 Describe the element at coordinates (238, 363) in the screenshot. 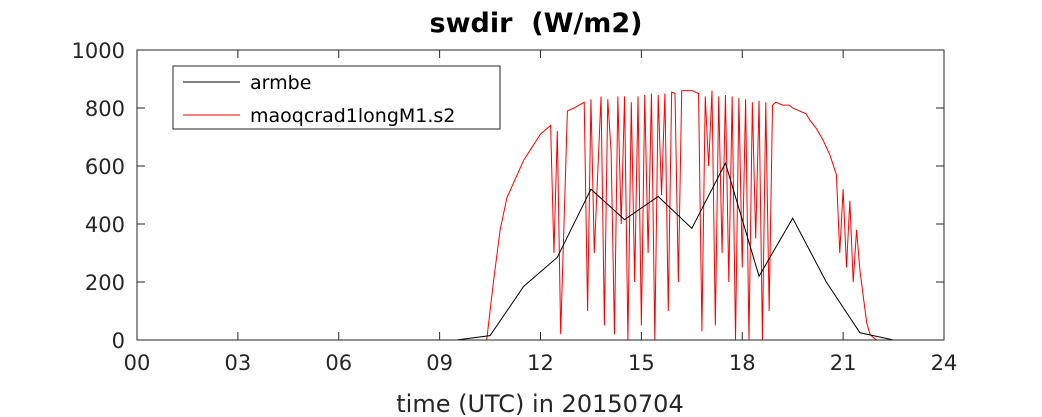

I see `x-tick-label: 03` at that location.